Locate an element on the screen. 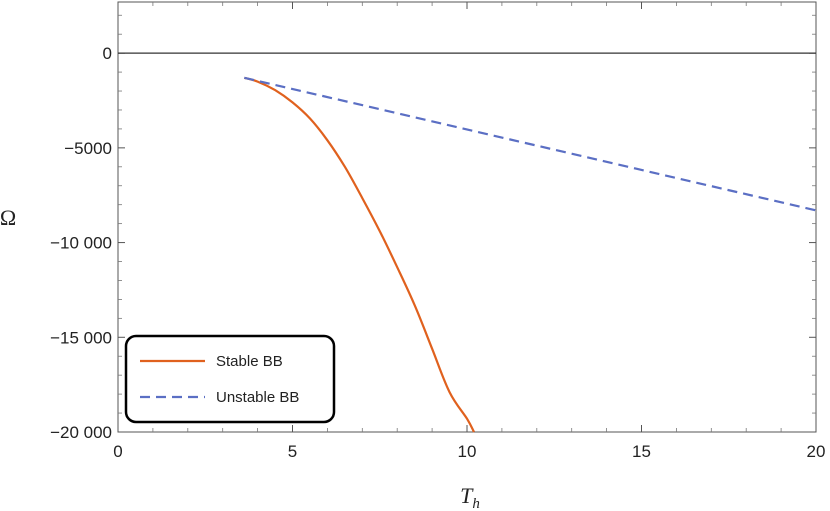 The image size is (830, 511). legend-box is located at coordinates (230, 379).